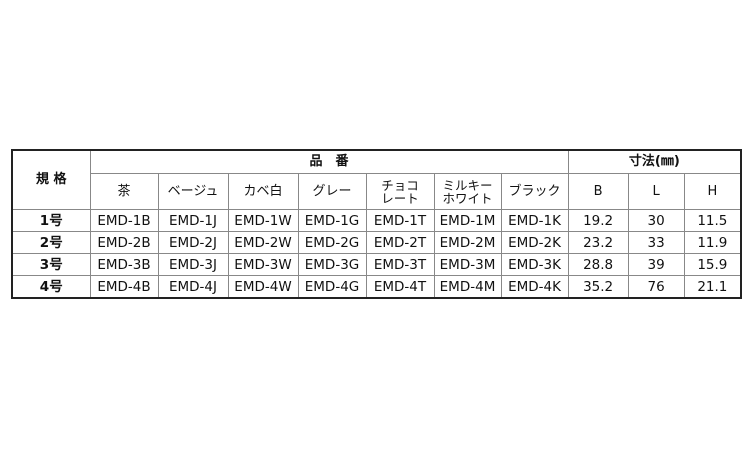 Image resolution: width=750 pixels, height=450 pixels. I want to click on part-number-cell: EMD-2T, so click(400, 242).